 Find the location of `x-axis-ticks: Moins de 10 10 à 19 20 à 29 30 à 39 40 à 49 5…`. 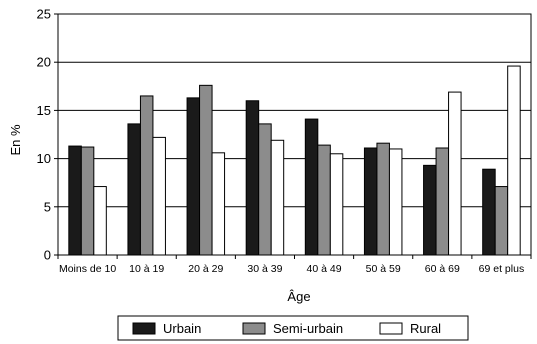

x-axis-ticks: Moins de 10 10 à 19 20 à 29 30 à 39 40 à 49 5… is located at coordinates (294, 265).